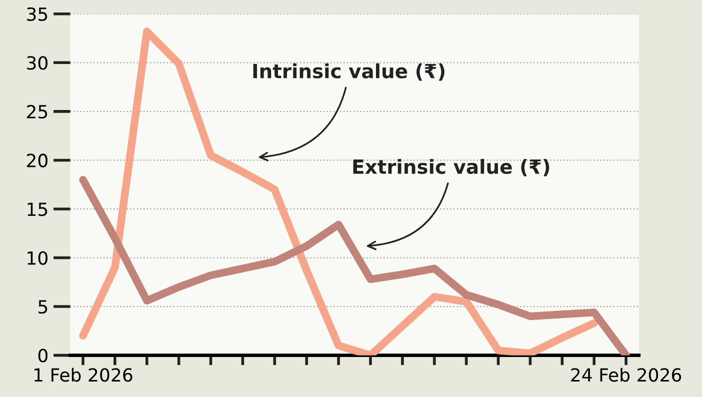 The image size is (702, 397). I want to click on y-tick-label: 20, so click(37, 161).